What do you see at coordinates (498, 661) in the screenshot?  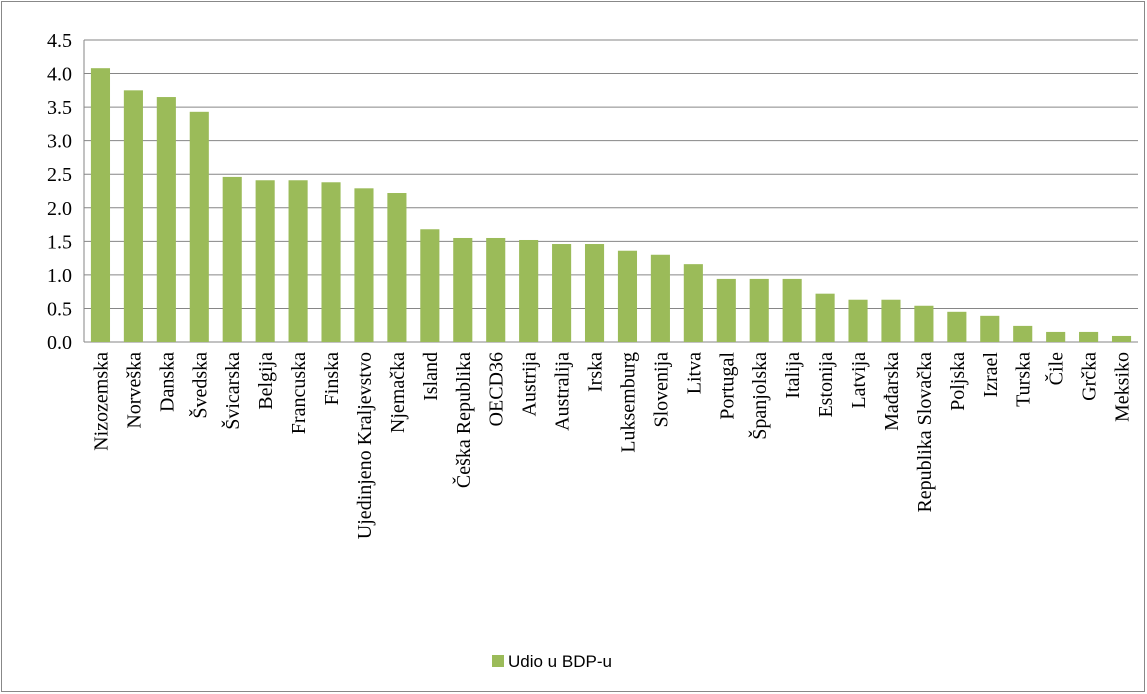 I see `legend-swatch` at bounding box center [498, 661].